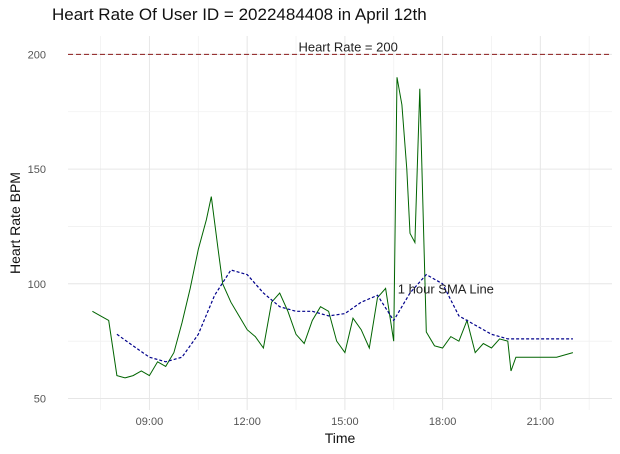  I want to click on reference-line-label: Heart Rate = 200, so click(347, 46).